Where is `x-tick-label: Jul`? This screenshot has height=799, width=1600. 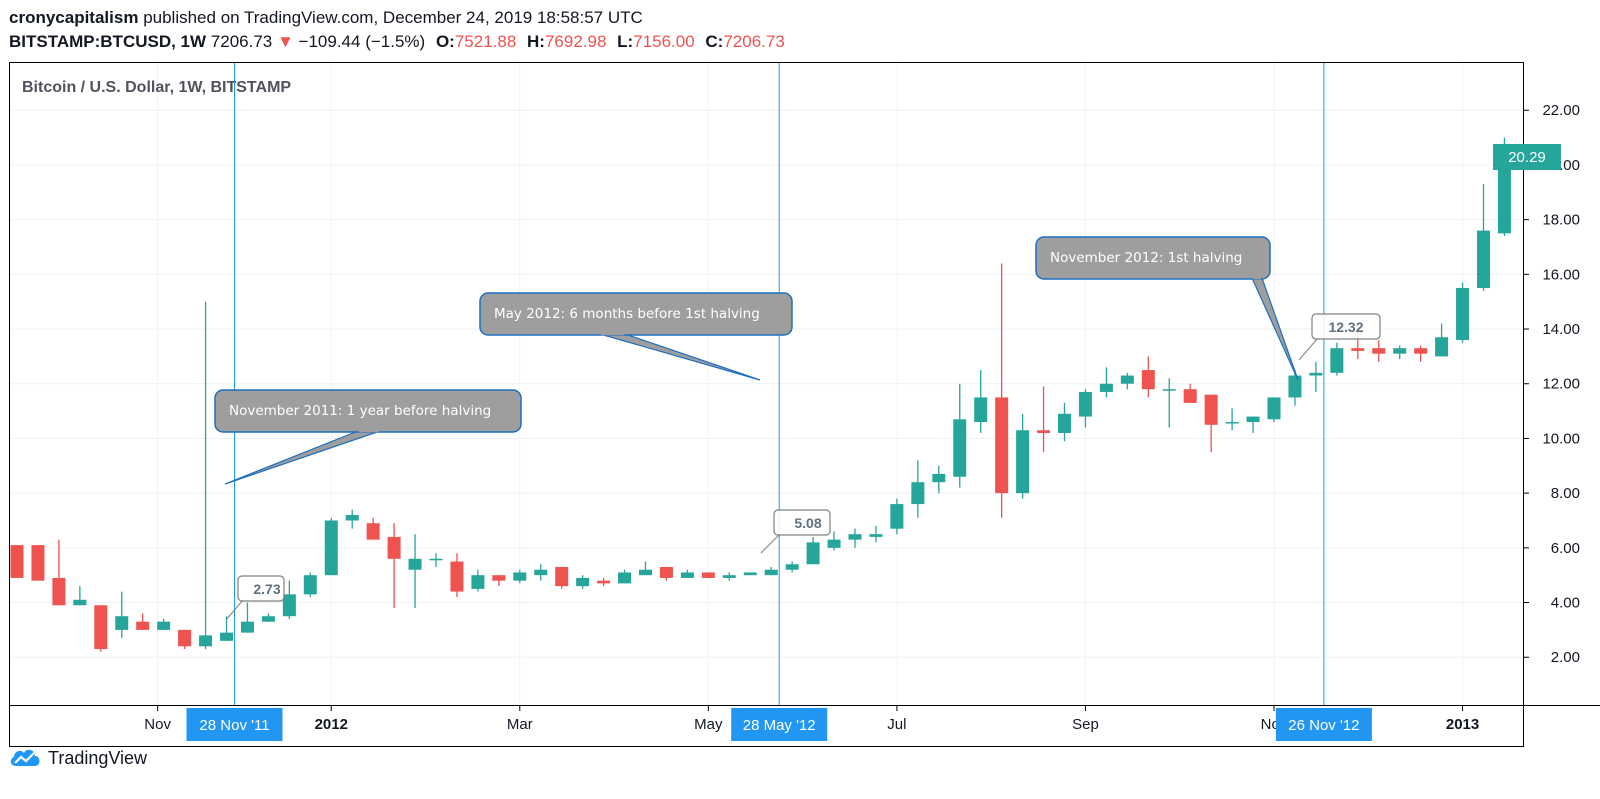
x-tick-label: Jul is located at coordinates (896, 724).